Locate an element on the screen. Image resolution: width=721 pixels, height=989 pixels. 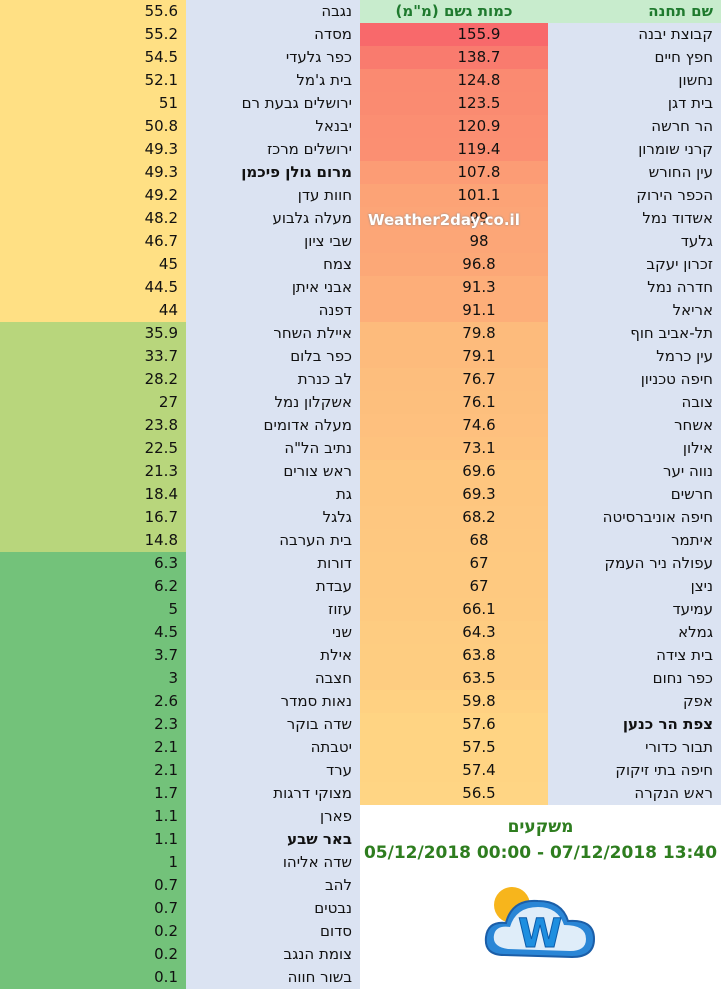
station-name-cell: איילת השחר is located at coordinates (273, 333).